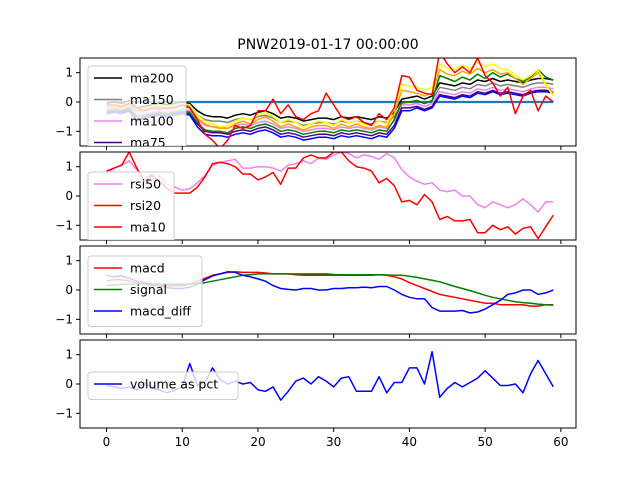  What do you see at coordinates (148, 289) in the screenshot?
I see `legend-label: signal` at bounding box center [148, 289].